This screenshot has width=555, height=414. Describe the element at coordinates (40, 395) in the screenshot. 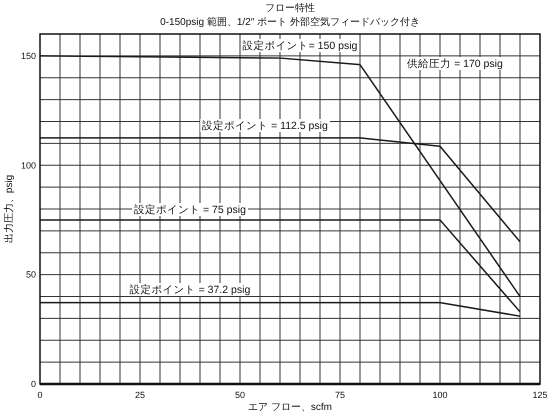

I see `x-tick-label: 0` at that location.